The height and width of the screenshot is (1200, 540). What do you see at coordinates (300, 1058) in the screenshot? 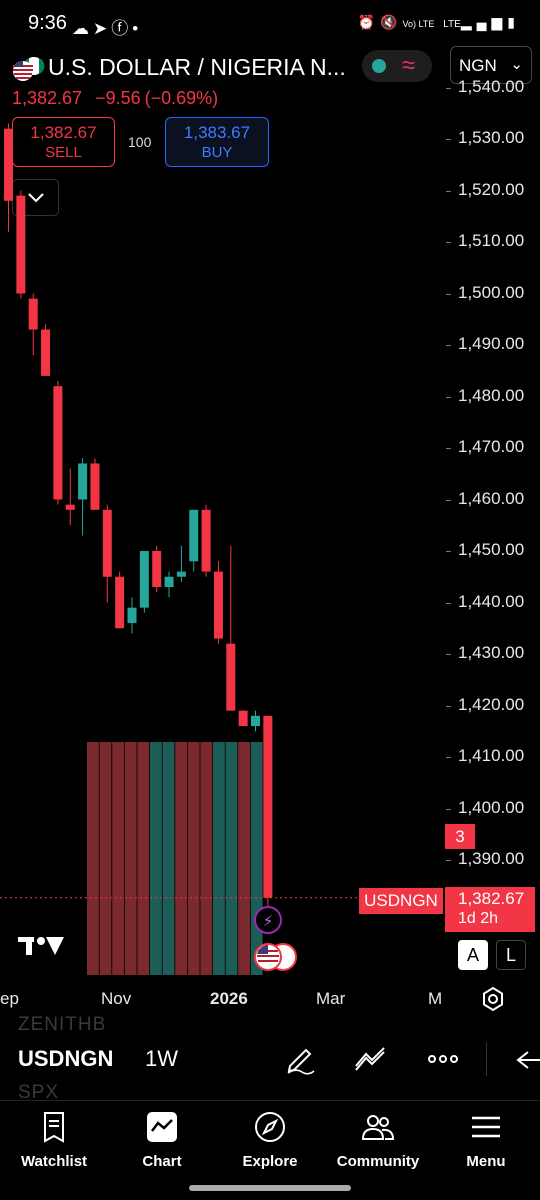
I see `pencil-icon` at bounding box center [300, 1058].